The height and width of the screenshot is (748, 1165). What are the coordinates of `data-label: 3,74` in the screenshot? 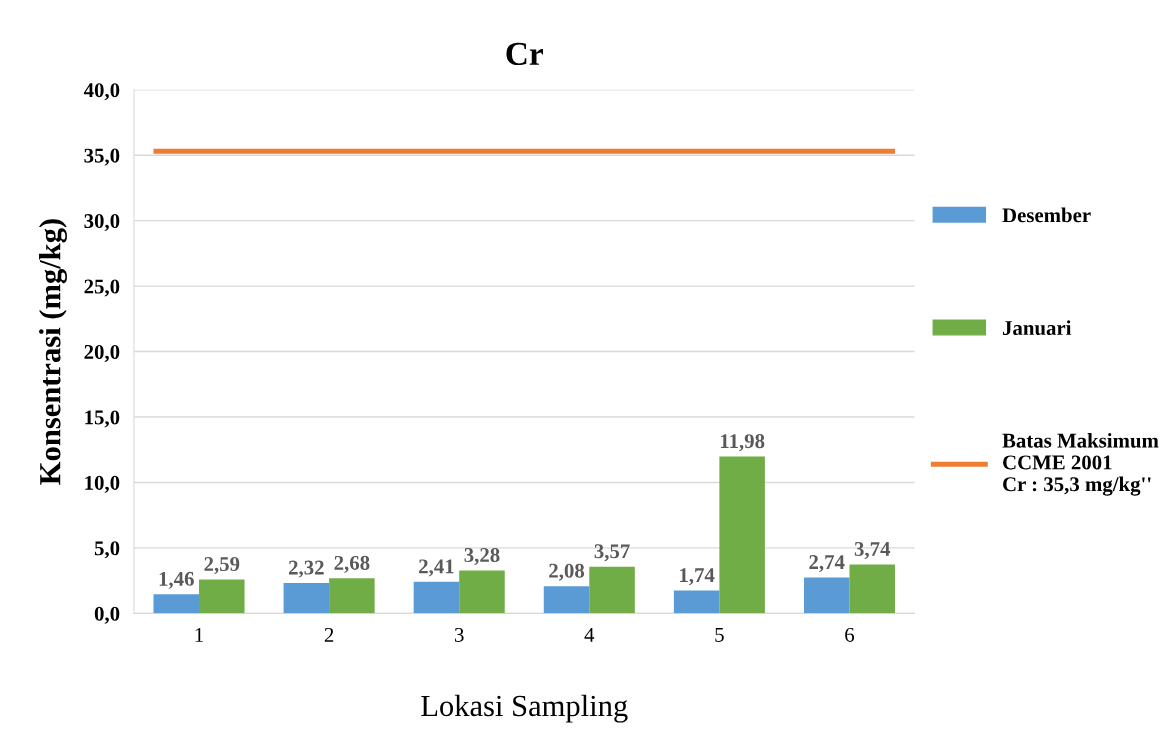 It's located at (872, 551).